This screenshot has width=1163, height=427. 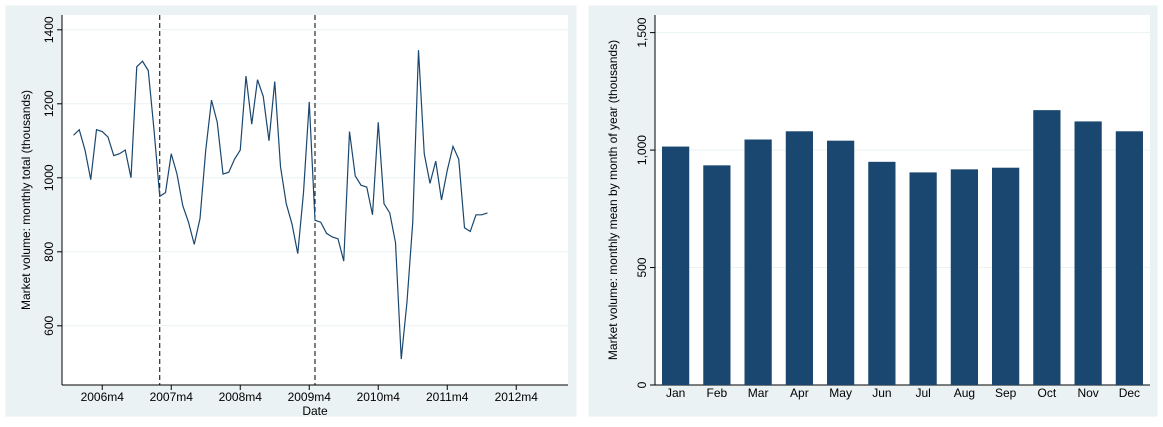 What do you see at coordinates (1047, 393) in the screenshot?
I see `x-tick-label: Oct` at bounding box center [1047, 393].